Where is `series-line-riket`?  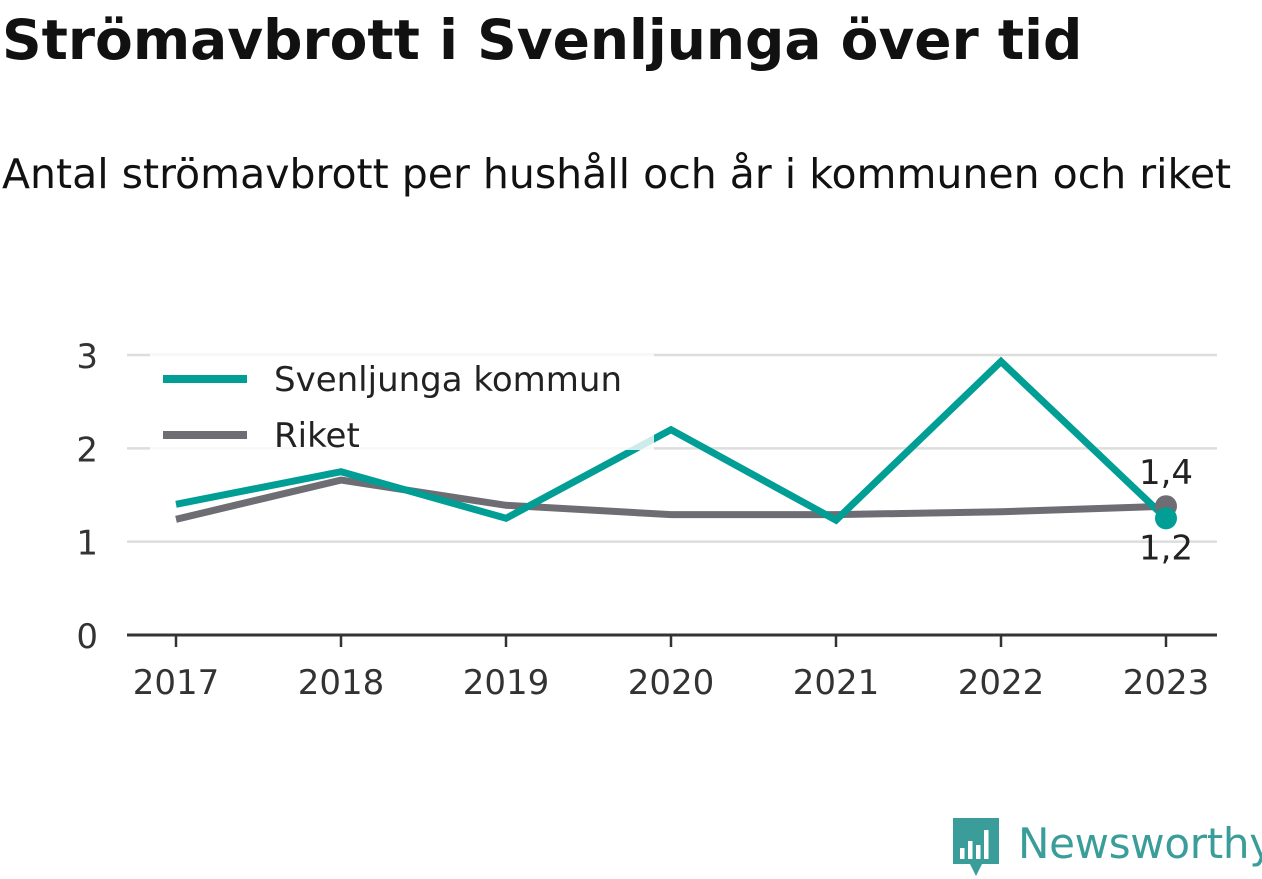
series-line-riket is located at coordinates (671, 499).